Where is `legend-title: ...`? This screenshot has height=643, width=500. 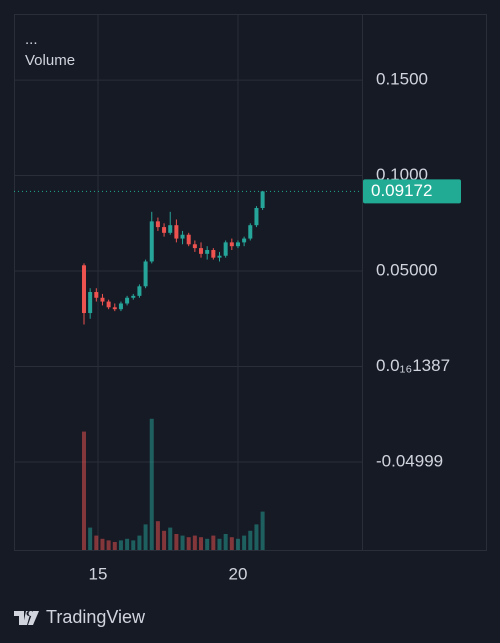
legend-title: ... is located at coordinates (31, 39).